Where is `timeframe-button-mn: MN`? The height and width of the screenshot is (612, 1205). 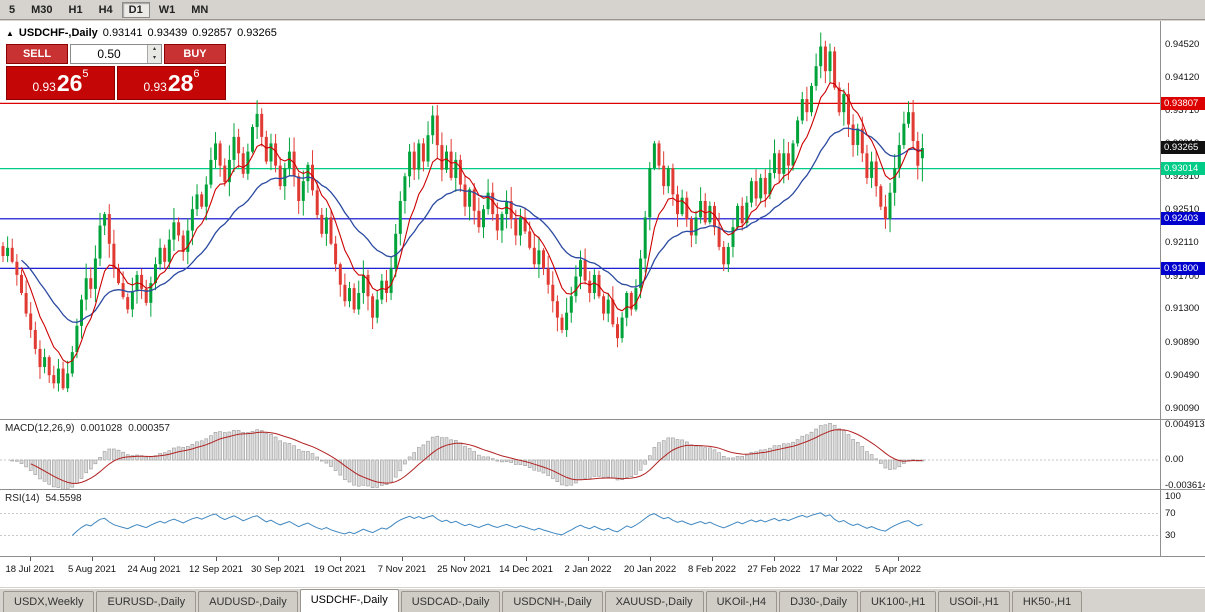 timeframe-button-mn: MN is located at coordinates (200, 9).